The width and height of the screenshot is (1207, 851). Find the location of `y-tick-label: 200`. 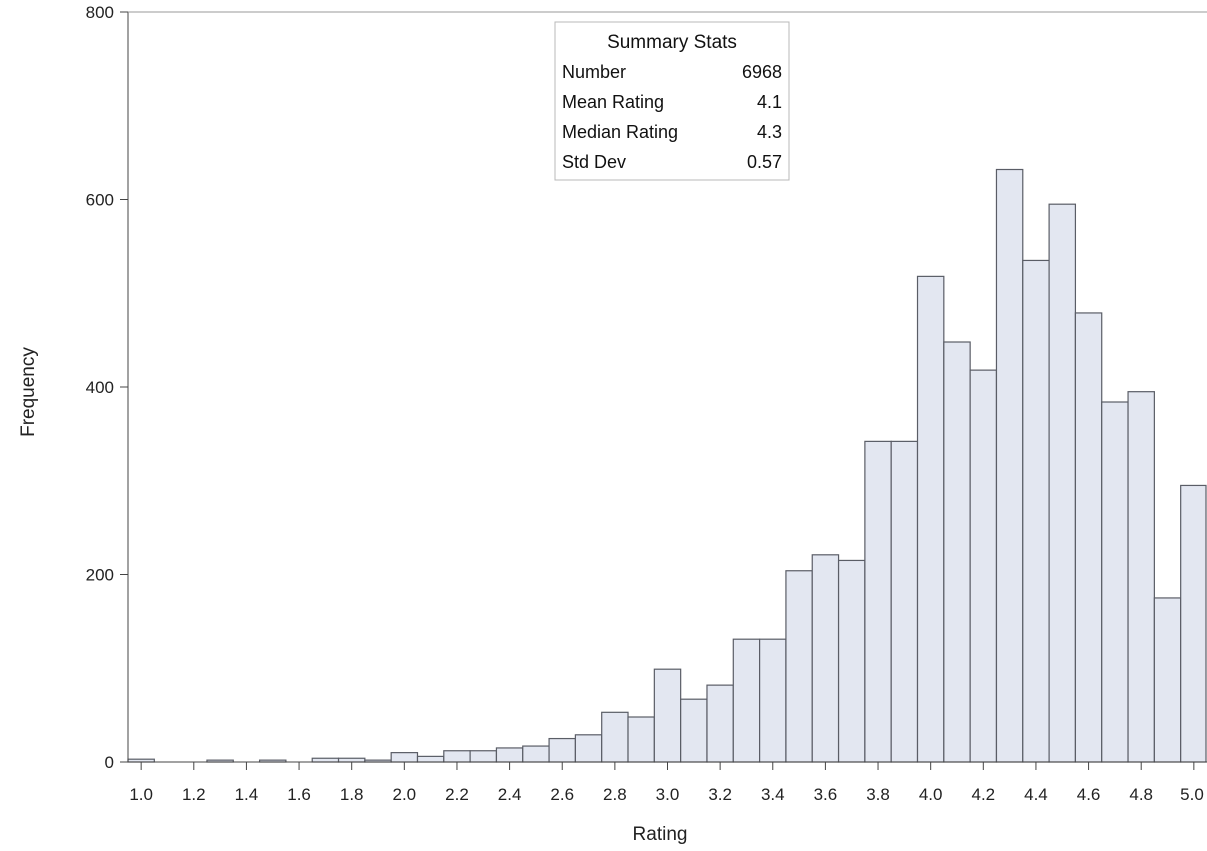

y-tick-label: 200 is located at coordinates (100, 575).